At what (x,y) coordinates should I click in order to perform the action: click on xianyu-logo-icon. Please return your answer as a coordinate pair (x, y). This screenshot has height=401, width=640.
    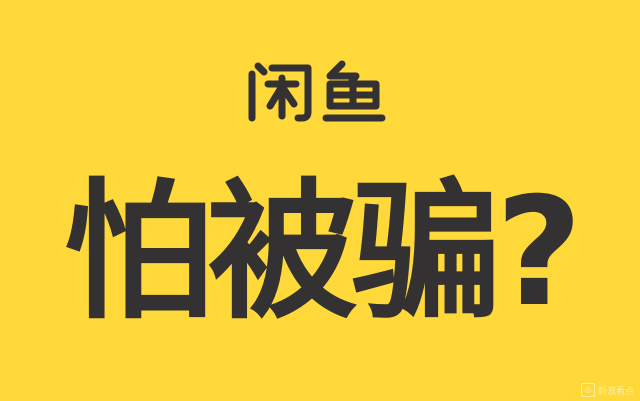
    Looking at the image, I should click on (317, 91).